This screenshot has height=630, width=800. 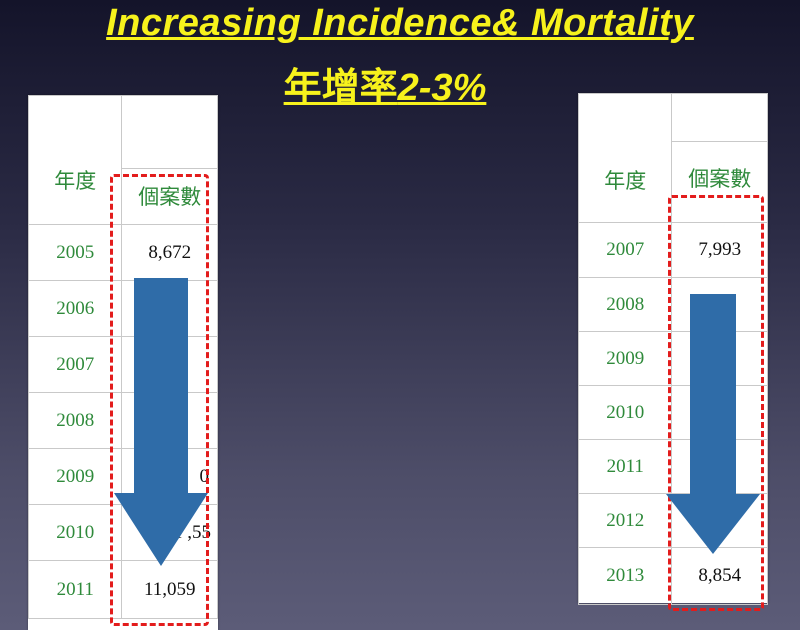 I want to click on row-year: 2012, so click(x=625, y=520).